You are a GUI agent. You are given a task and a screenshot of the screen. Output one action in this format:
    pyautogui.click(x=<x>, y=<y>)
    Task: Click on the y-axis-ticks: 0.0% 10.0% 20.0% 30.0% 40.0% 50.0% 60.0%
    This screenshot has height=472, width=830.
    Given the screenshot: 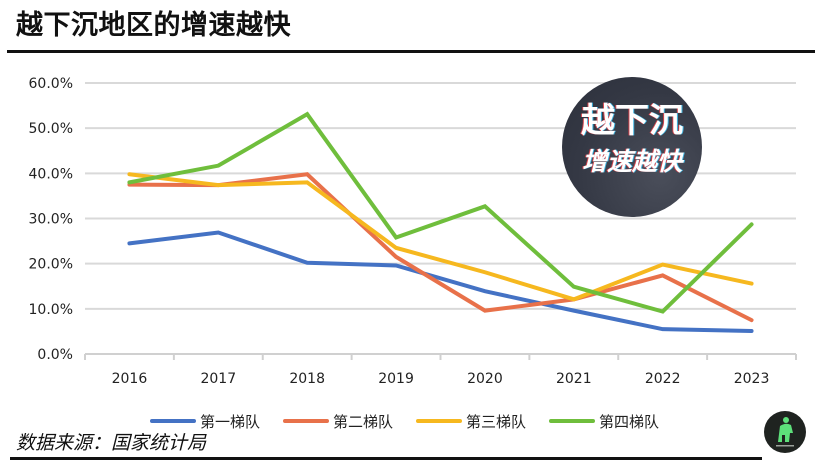 What is the action you would take?
    pyautogui.click(x=51, y=219)
    